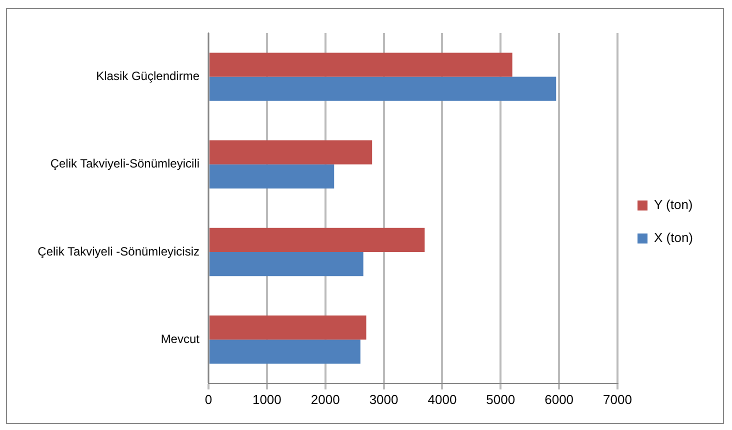 Image resolution: width=732 pixels, height=430 pixels. Describe the element at coordinates (617, 399) in the screenshot. I see `x-tick-label: 7000` at that location.